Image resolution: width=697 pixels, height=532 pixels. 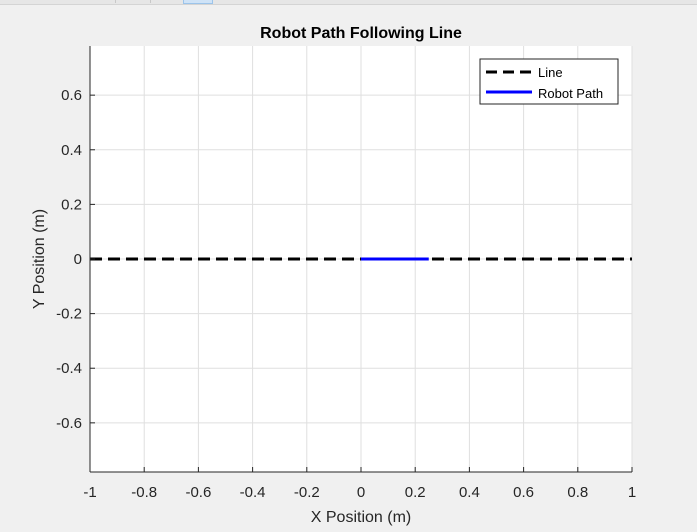 What do you see at coordinates (348, 2) in the screenshot?
I see `figure-toolbar-strip` at bounding box center [348, 2].